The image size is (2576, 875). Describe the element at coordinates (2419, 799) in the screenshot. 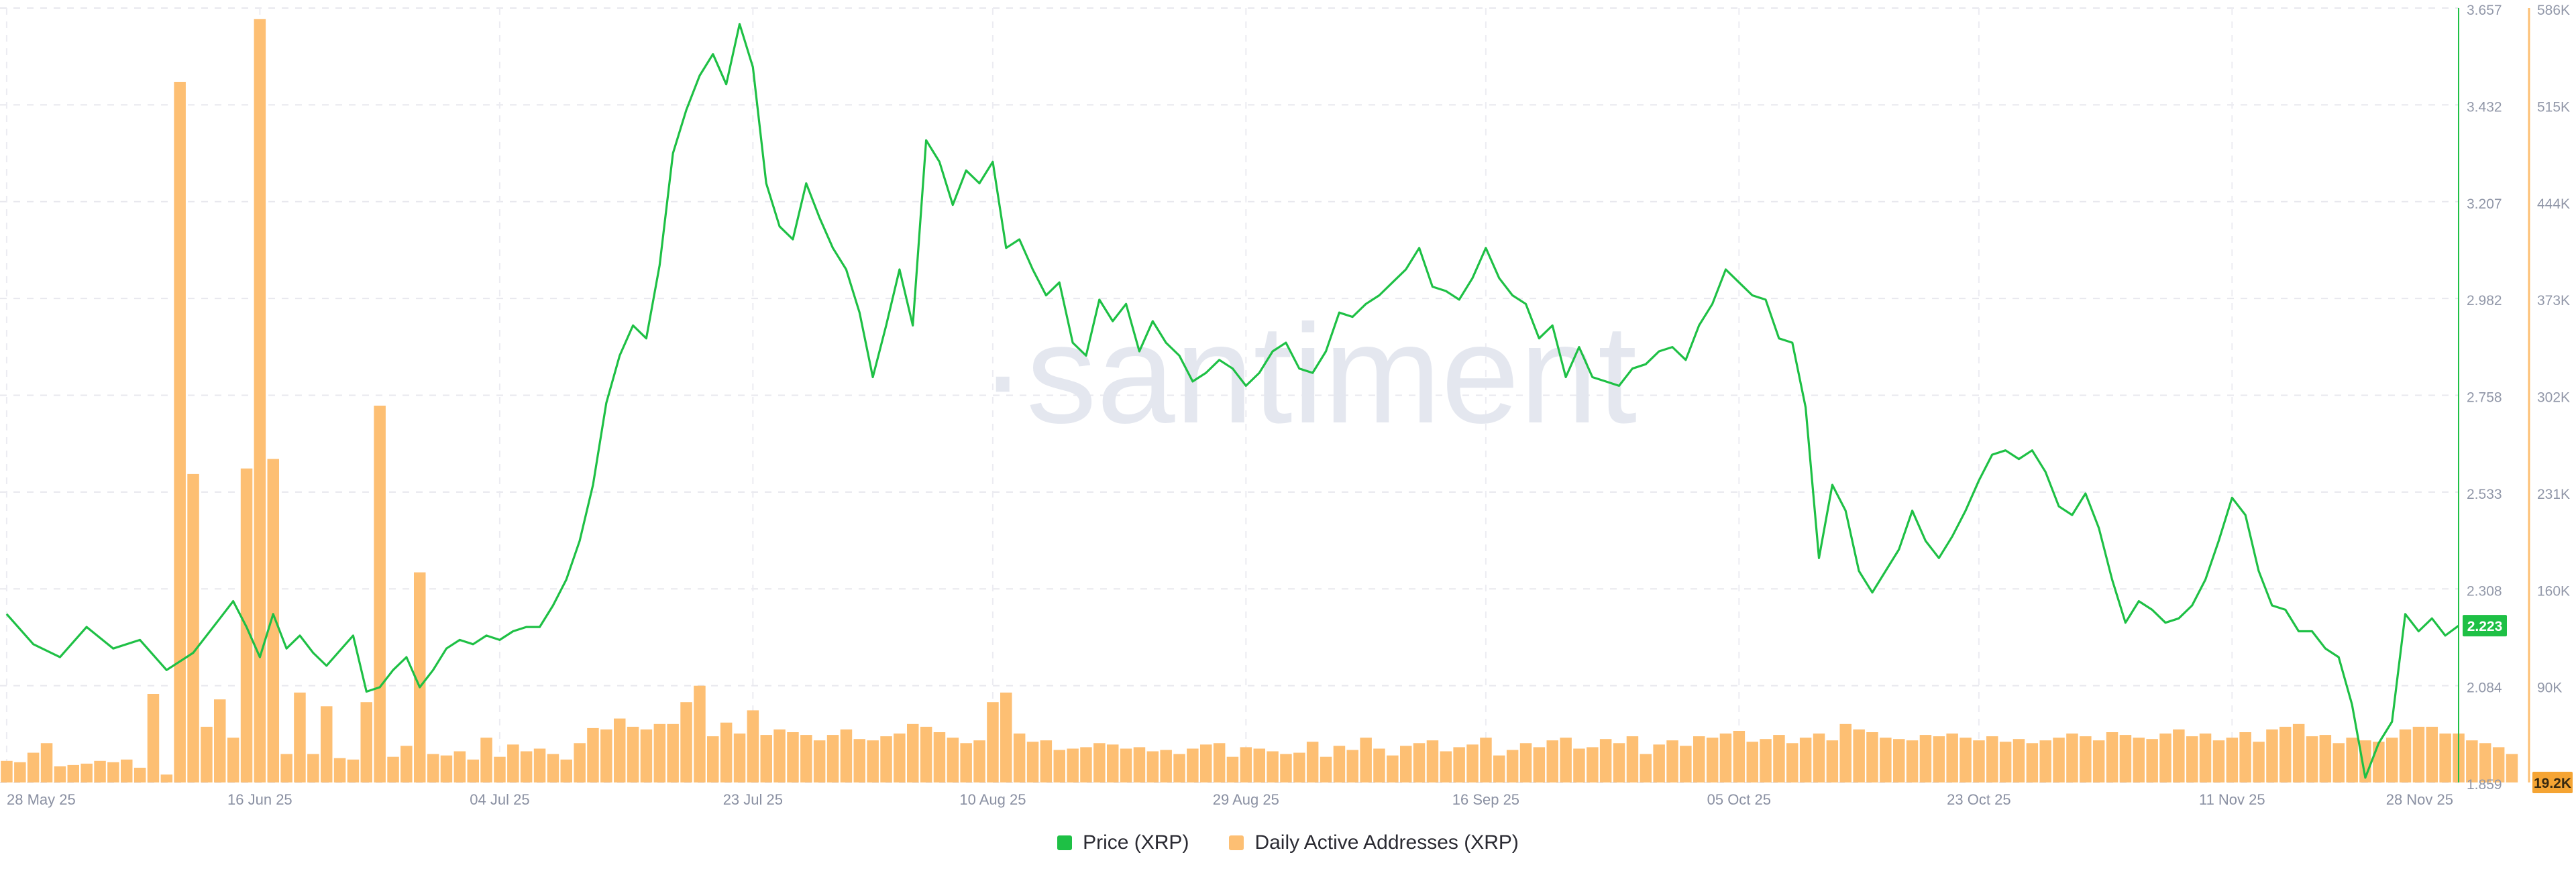

I see `x-axis-tick: 28 Nov 25` at that location.